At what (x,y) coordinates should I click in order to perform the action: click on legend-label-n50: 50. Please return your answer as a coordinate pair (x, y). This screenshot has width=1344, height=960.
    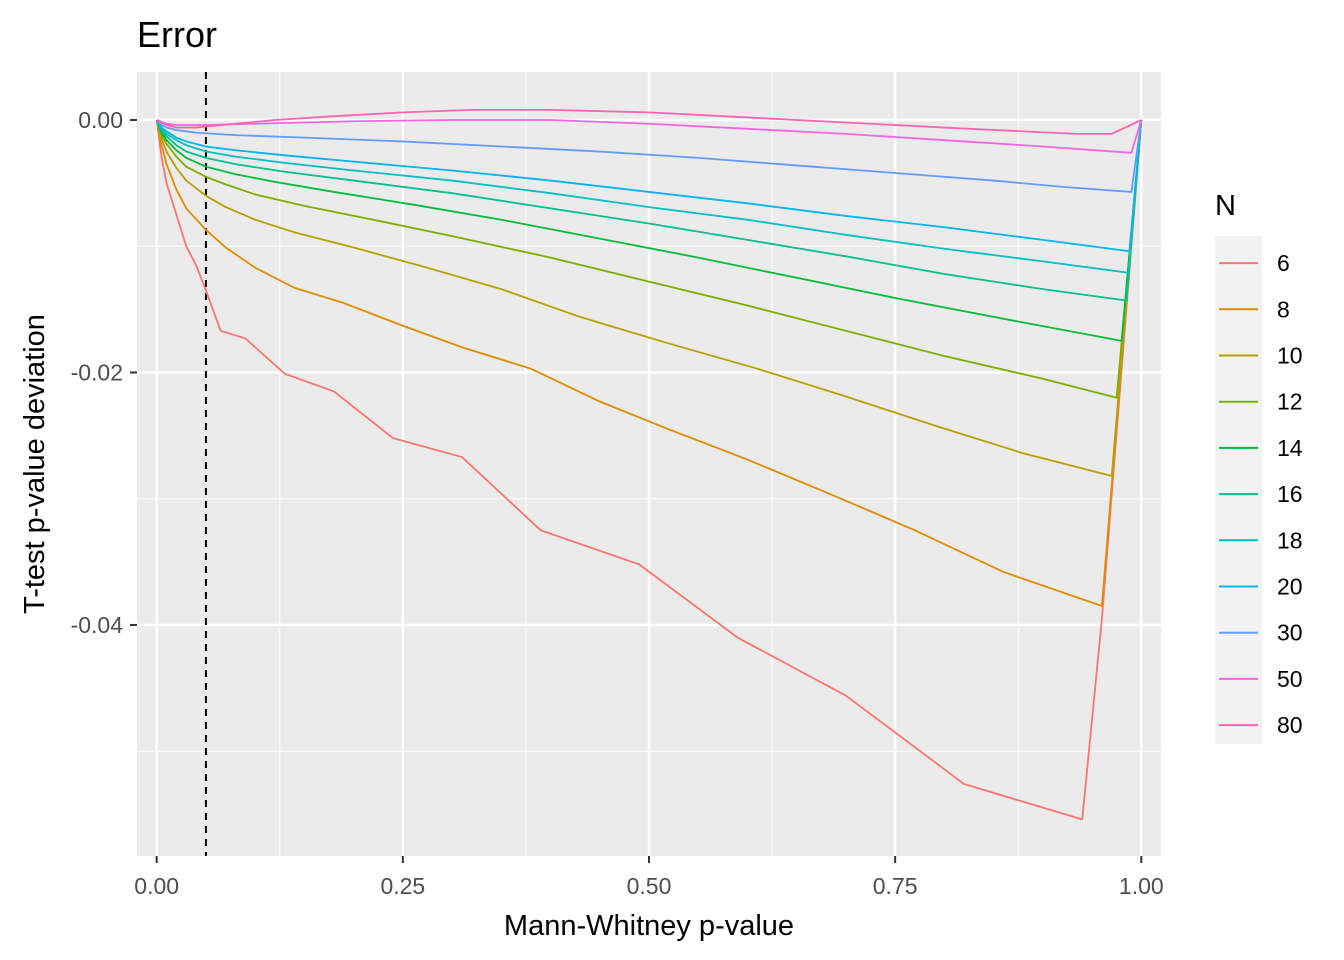
    Looking at the image, I should click on (1290, 679).